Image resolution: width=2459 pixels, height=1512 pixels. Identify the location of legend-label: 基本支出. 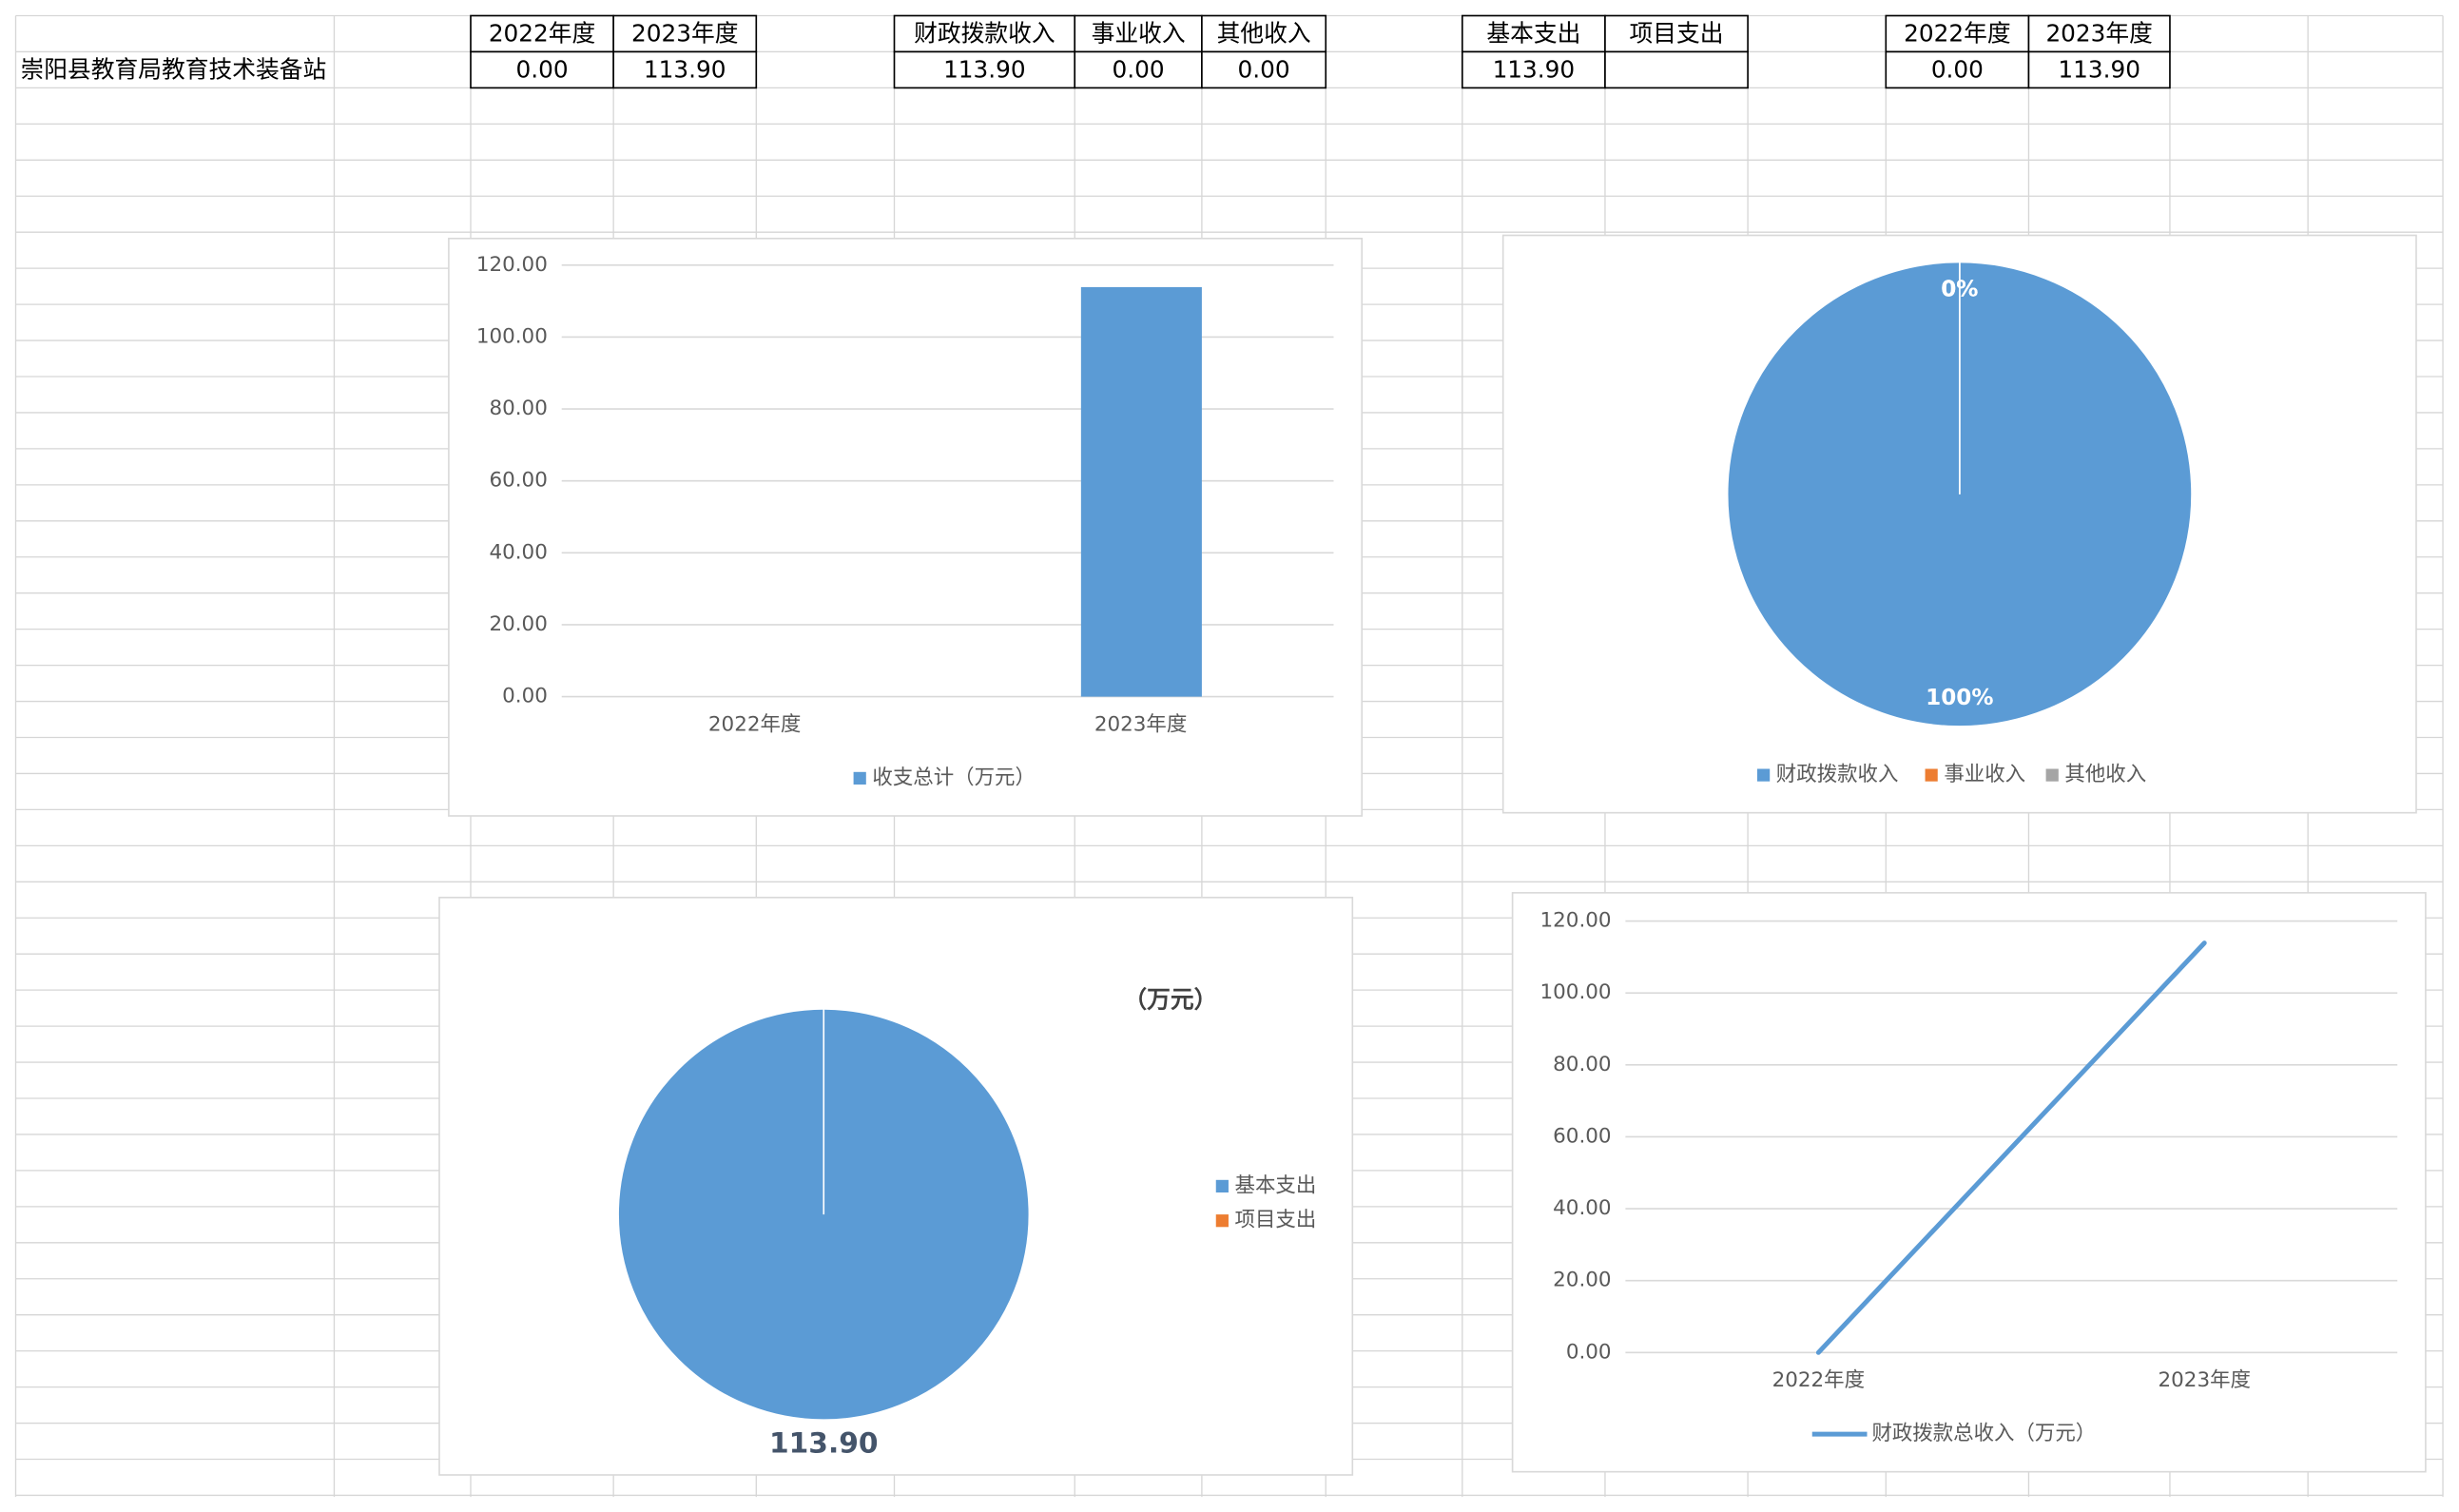
(1276, 1185).